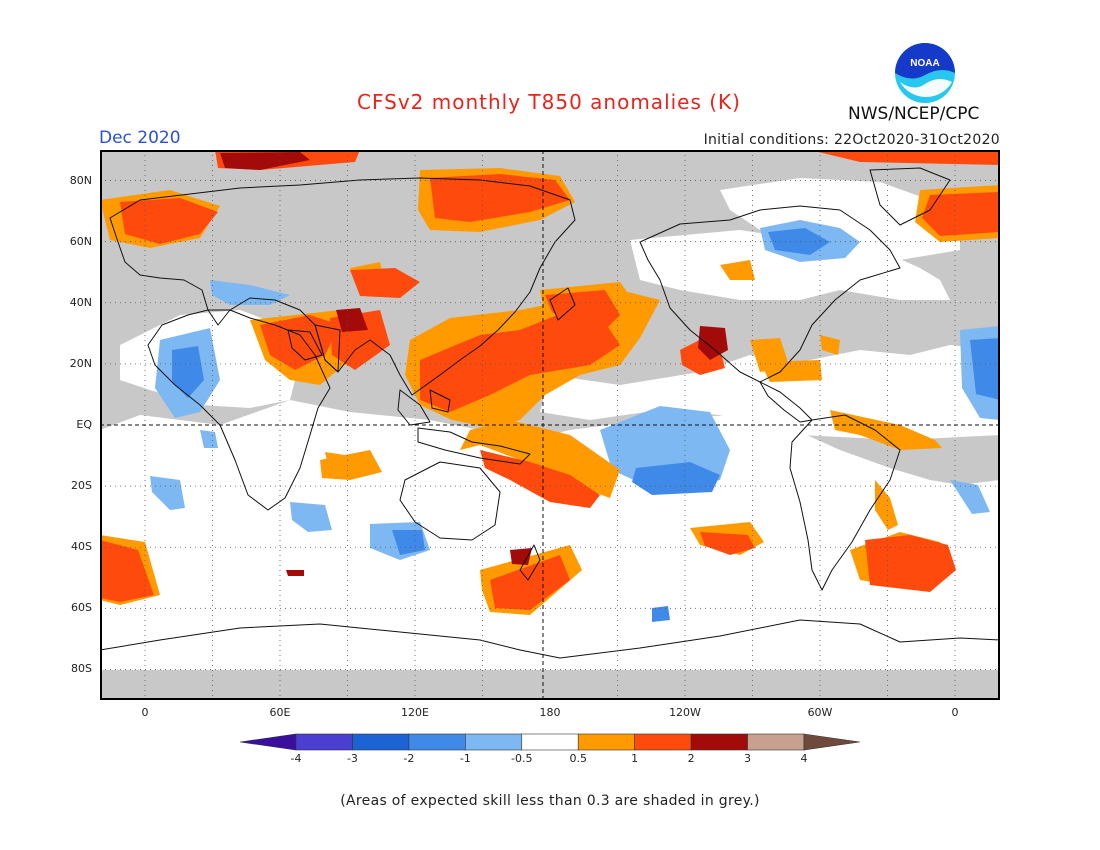 The width and height of the screenshot is (1100, 850). Describe the element at coordinates (352, 758) in the screenshot. I see `colorbar-tick-label: -3` at that location.